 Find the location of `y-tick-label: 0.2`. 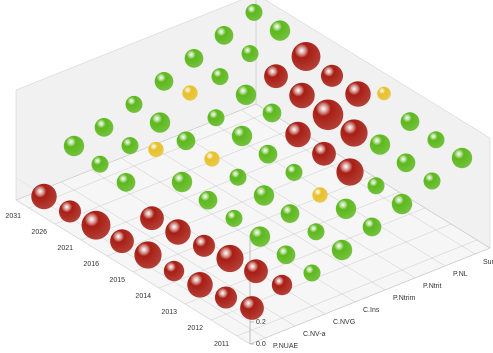

y-tick-label: 0.2 is located at coordinates (261, 322).